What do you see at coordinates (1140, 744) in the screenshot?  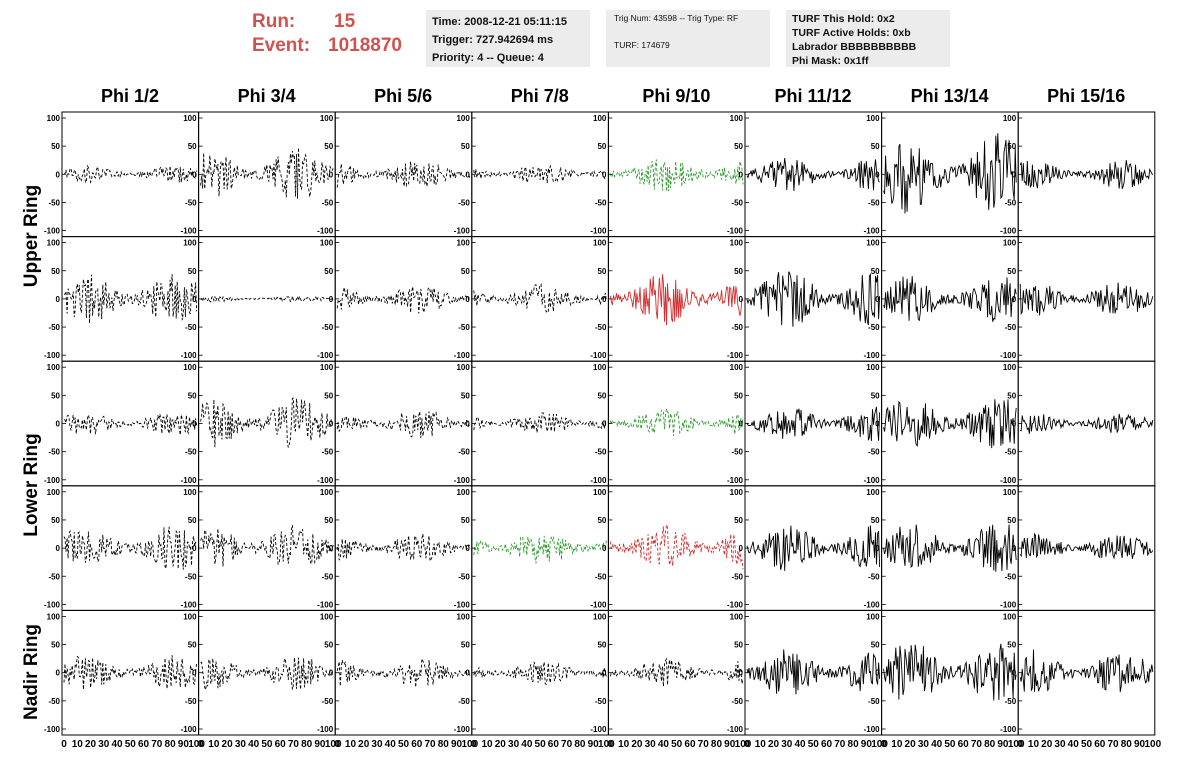 I see `x-tick-label: 90` at bounding box center [1140, 744].